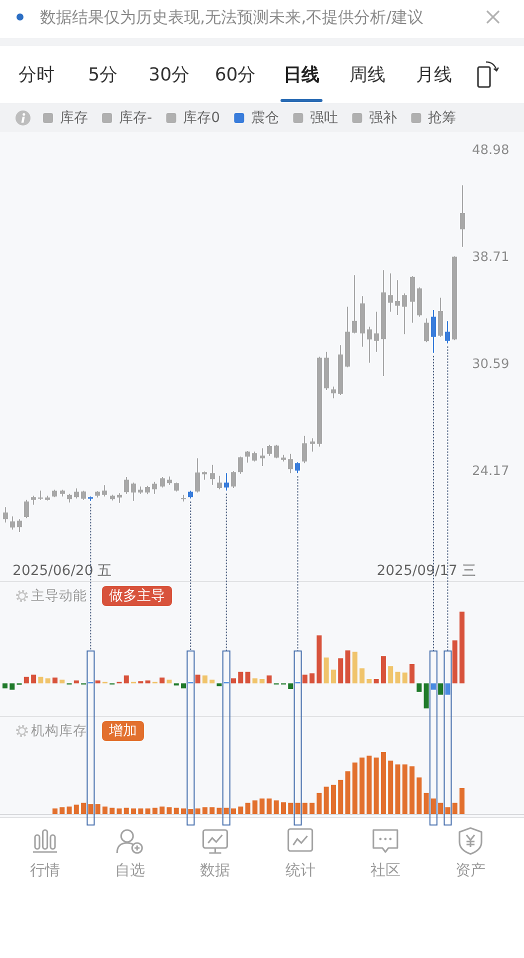 Image resolution: width=524 pixels, height=958 pixels. What do you see at coordinates (232, 17) in the screenshot?
I see `text: 数据结果仅为历史表现,无法预测未来,不提供分析/建议` at bounding box center [232, 17].